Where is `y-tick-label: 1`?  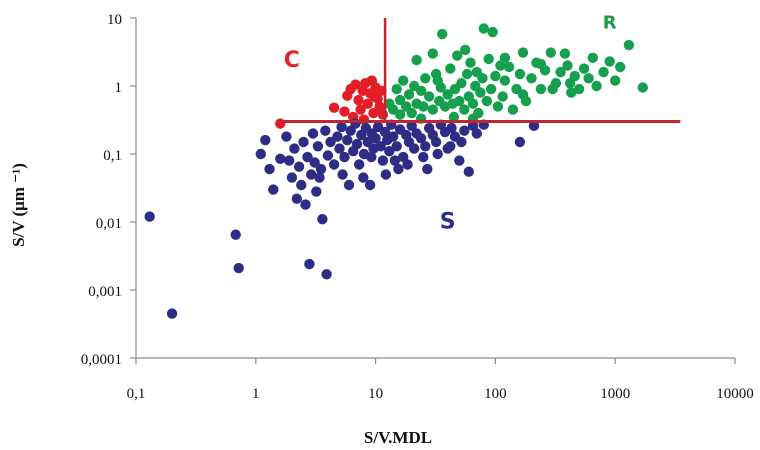 y-tick-label: 1 is located at coordinates (119, 88).